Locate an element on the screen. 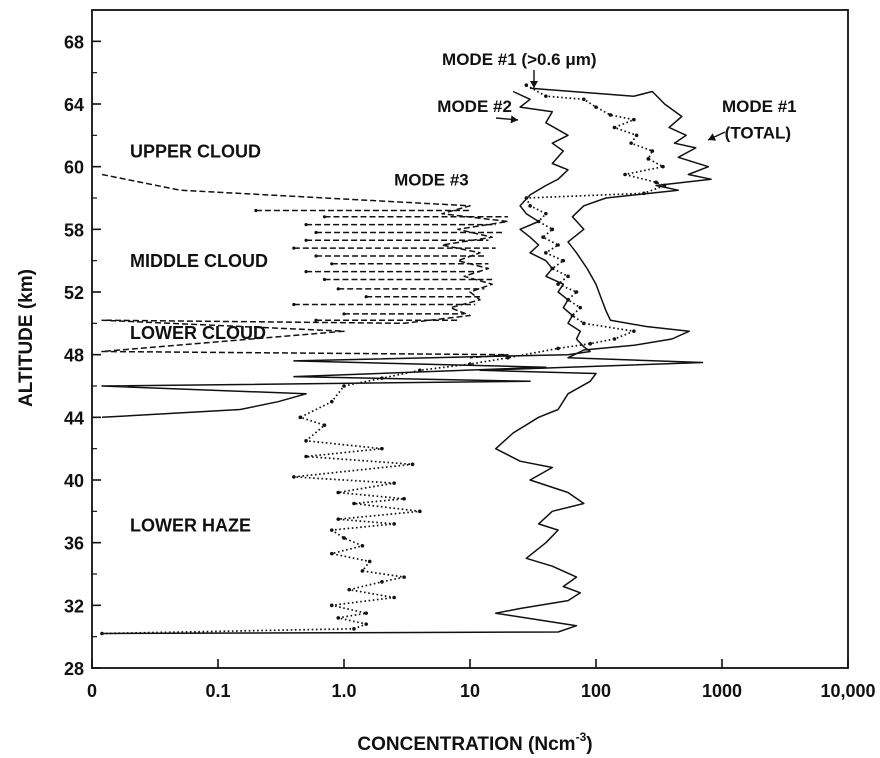 The height and width of the screenshot is (758, 880). x-tick-label: 0 is located at coordinates (92, 691).